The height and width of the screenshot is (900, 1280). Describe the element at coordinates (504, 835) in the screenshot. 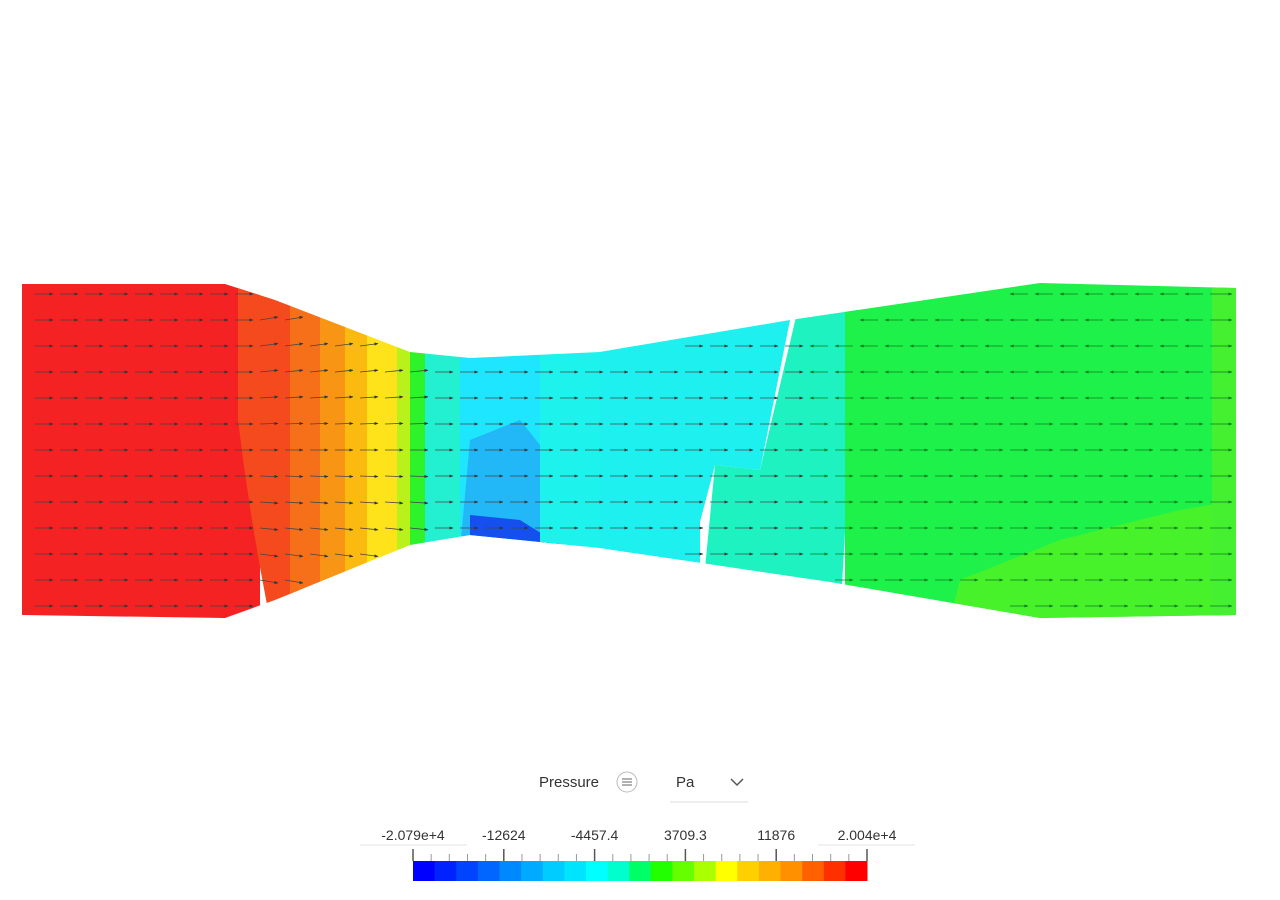

I see `colorbar-label: -12624` at that location.